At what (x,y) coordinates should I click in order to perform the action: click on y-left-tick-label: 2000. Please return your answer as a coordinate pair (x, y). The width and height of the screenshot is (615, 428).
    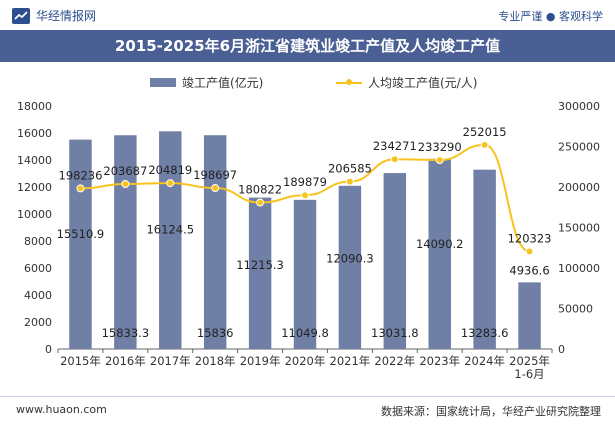
    Looking at the image, I should click on (38, 322).